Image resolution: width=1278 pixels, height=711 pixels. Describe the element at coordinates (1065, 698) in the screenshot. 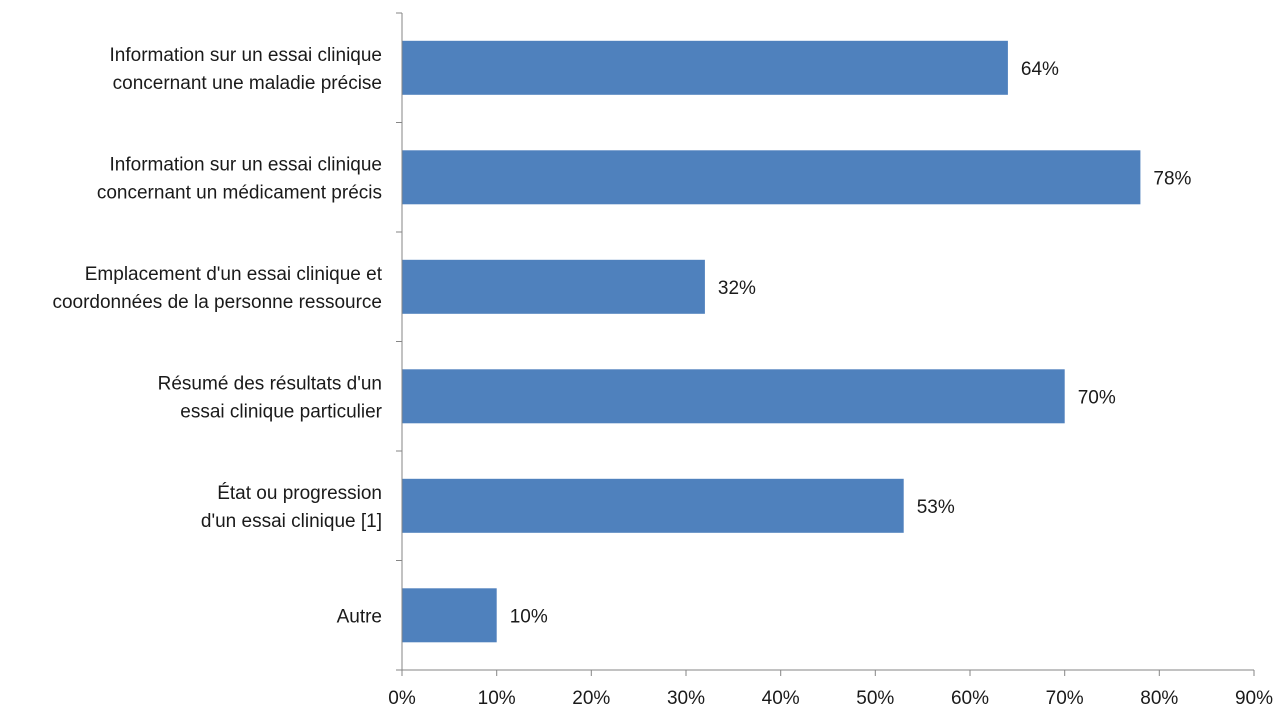

I see `x-tick-label: 70%` at that location.